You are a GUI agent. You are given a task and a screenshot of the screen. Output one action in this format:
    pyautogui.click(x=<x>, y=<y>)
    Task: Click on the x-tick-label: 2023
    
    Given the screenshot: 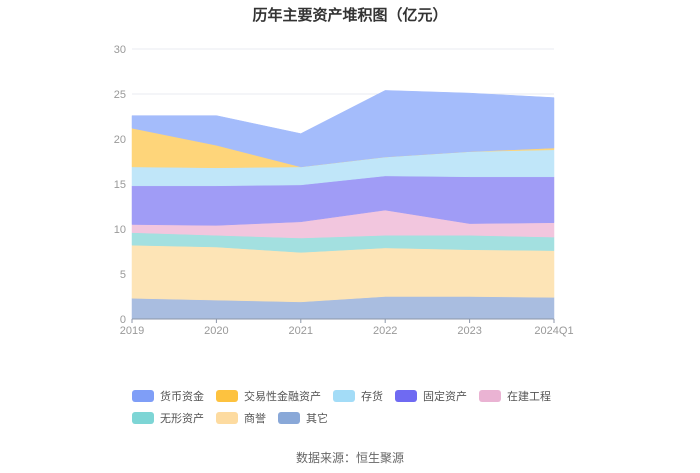 What is the action you would take?
    pyautogui.click(x=469, y=331)
    